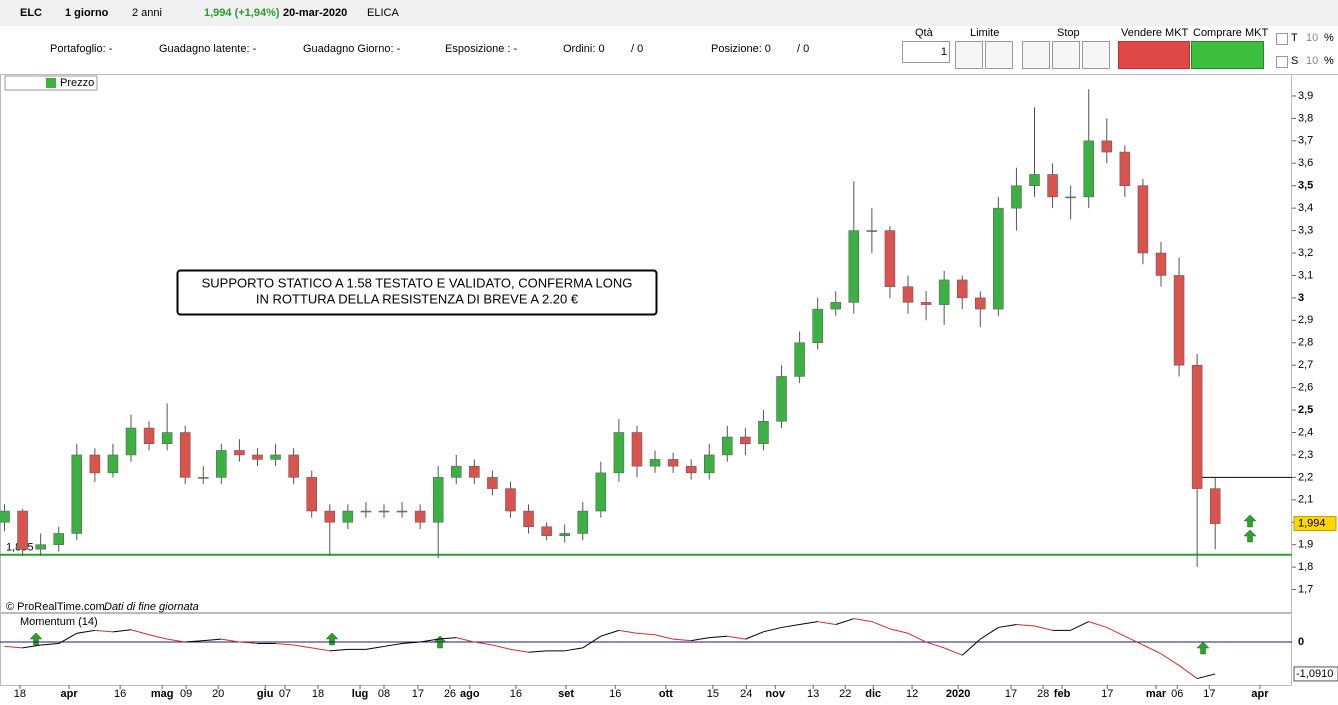 Image resolution: width=1338 pixels, height=705 pixels. I want to click on limit-sell, so click(969, 55).